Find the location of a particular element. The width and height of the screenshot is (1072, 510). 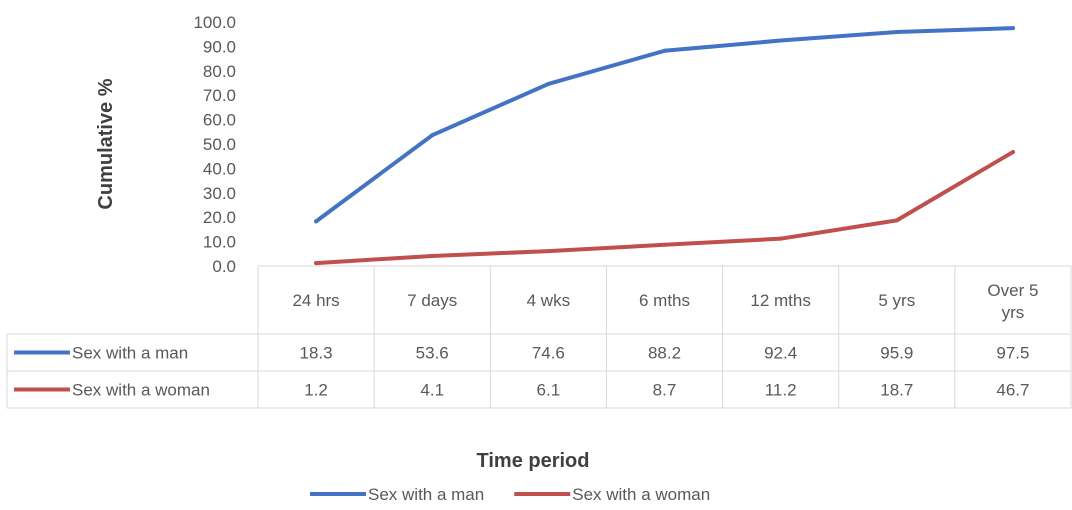

y-axis-title: Cumulative % is located at coordinates (106, 143).